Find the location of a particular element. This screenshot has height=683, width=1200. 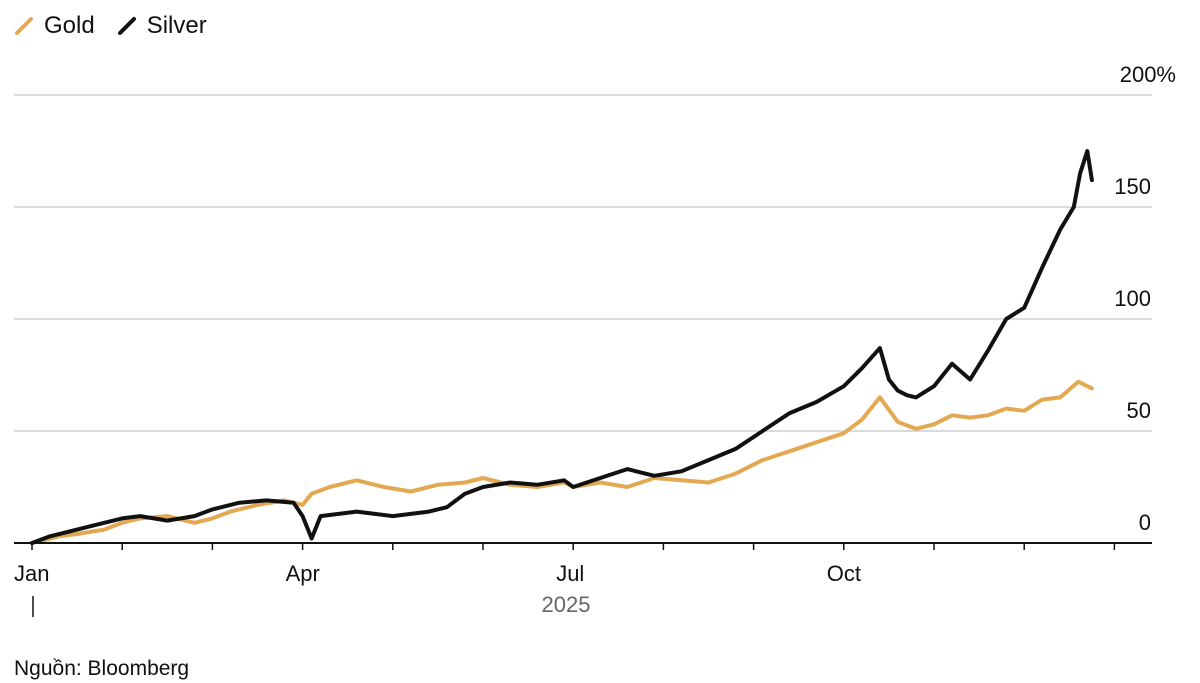

gold-swatch-icon is located at coordinates (24, 26).